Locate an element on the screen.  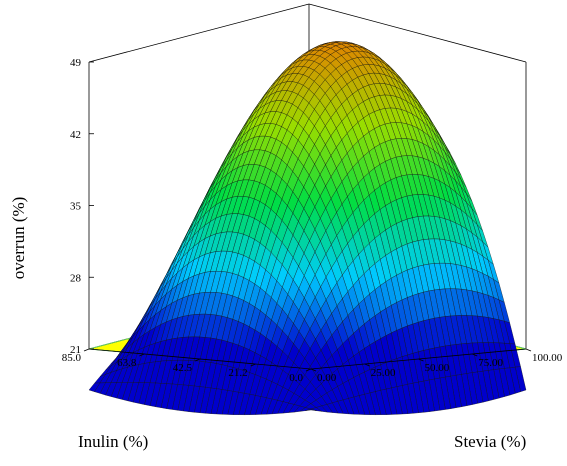
stevia-tick-label: 100.00 is located at coordinates (547, 358).